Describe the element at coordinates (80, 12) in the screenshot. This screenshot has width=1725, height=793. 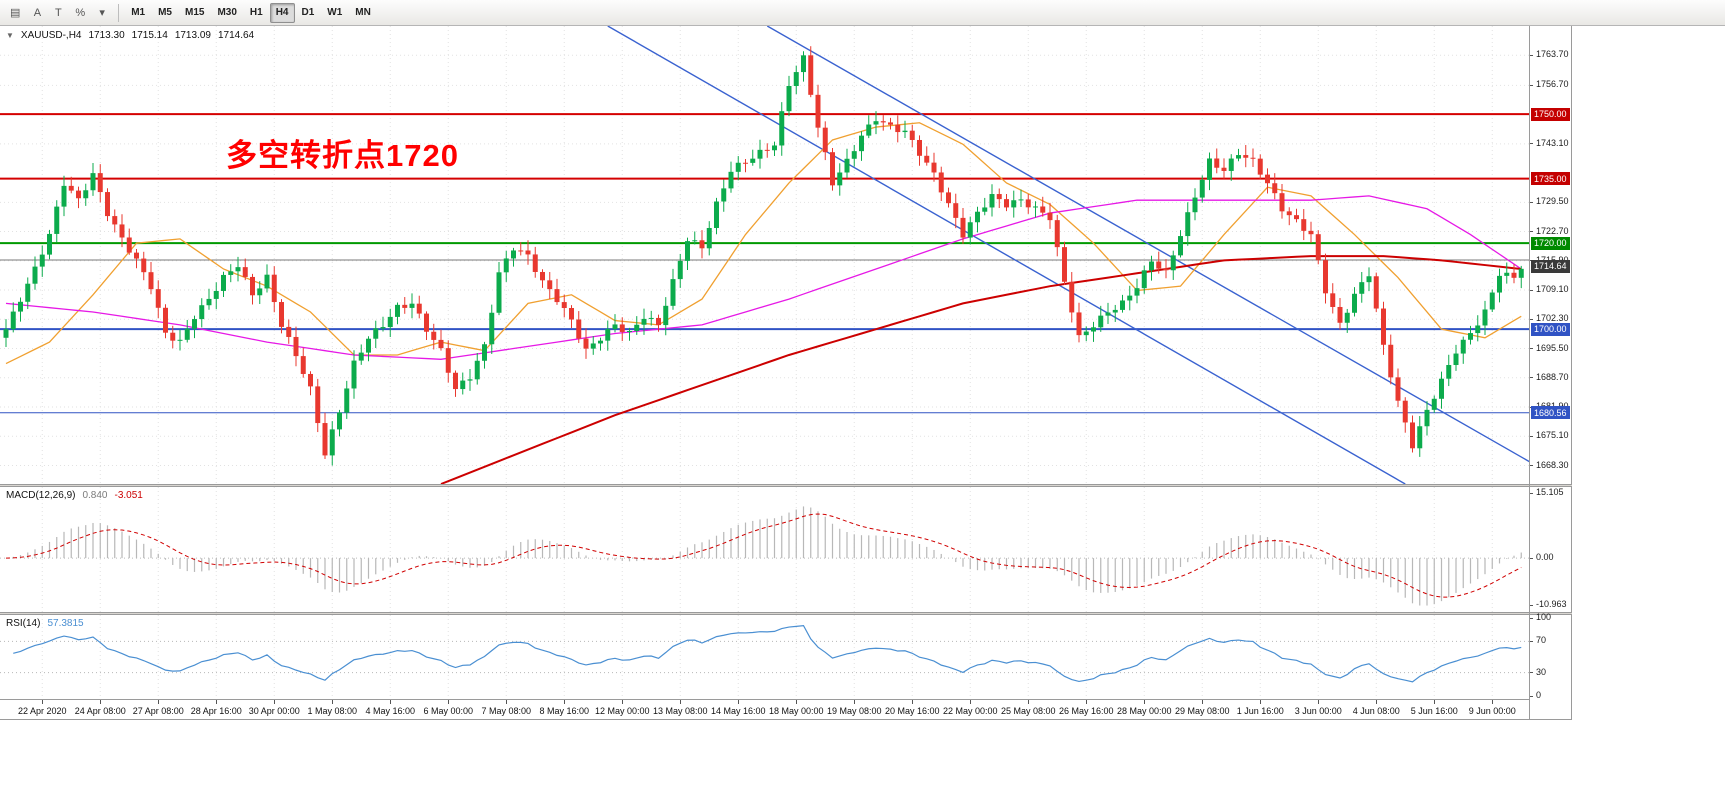
I see `percent-button: %` at that location.